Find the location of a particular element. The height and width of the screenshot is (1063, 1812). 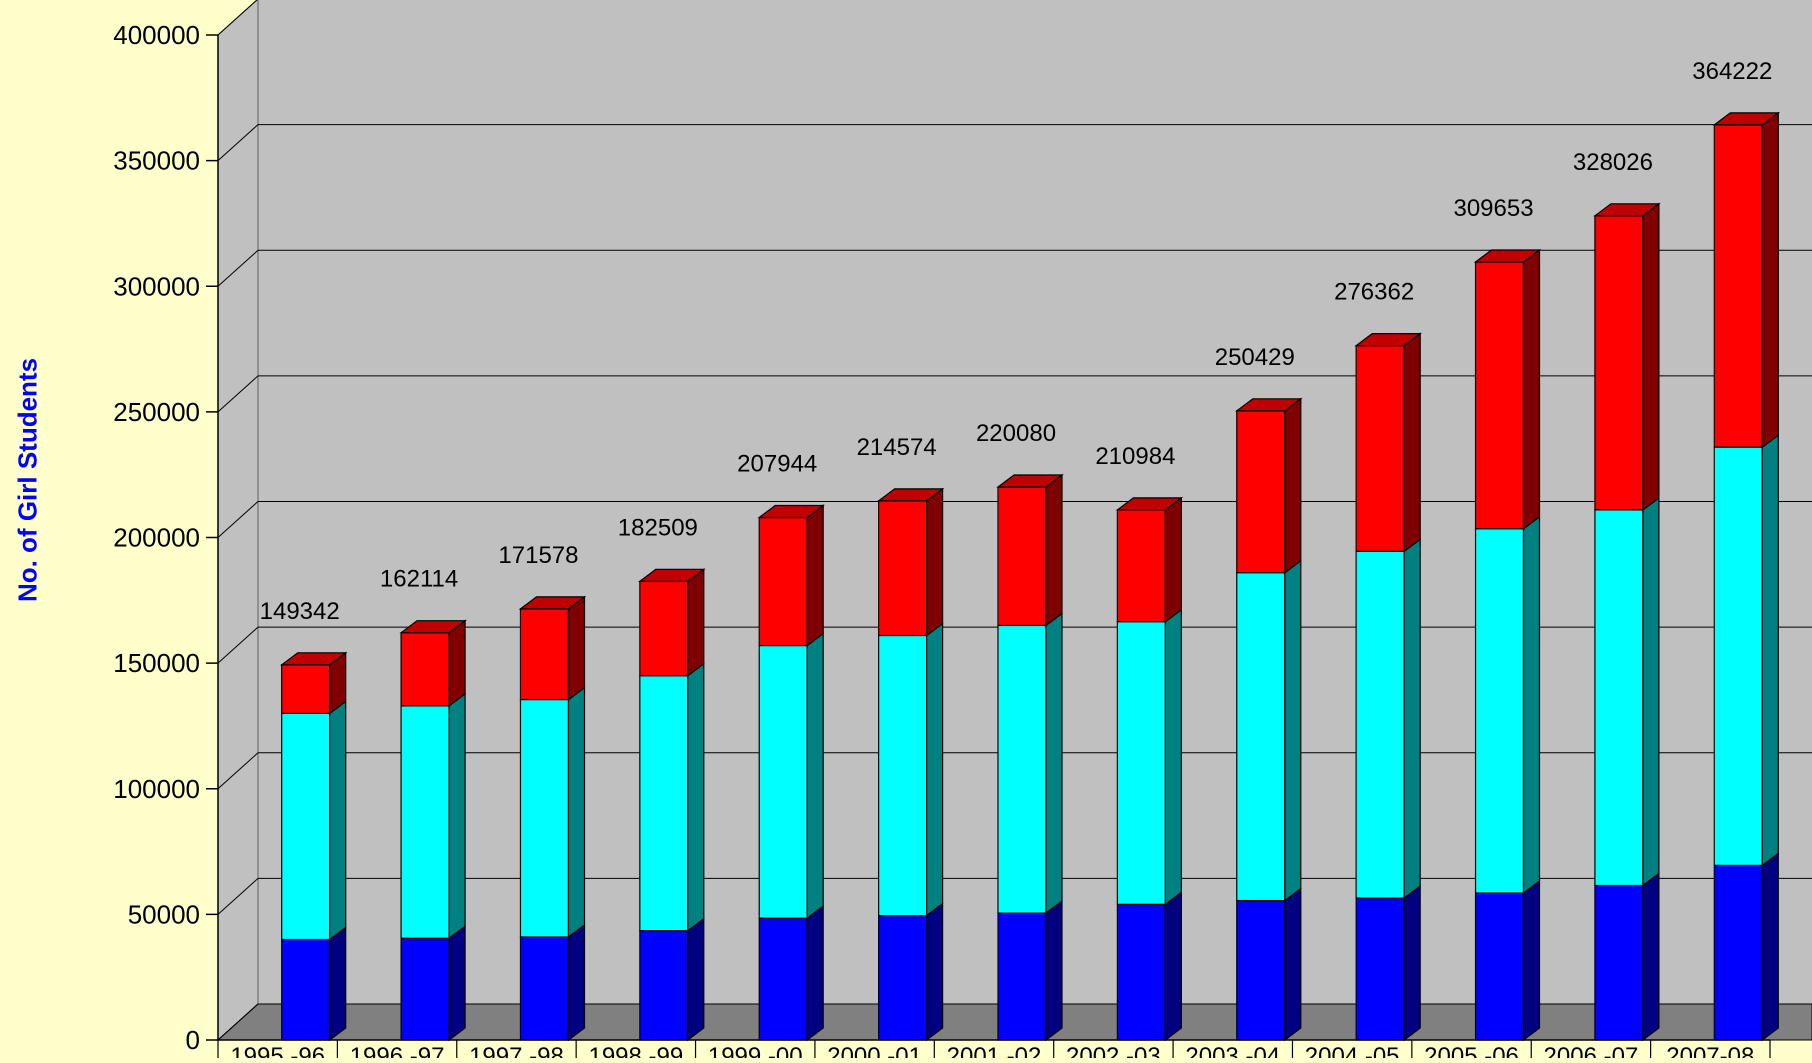

data-label: 220080 is located at coordinates (1016, 433).